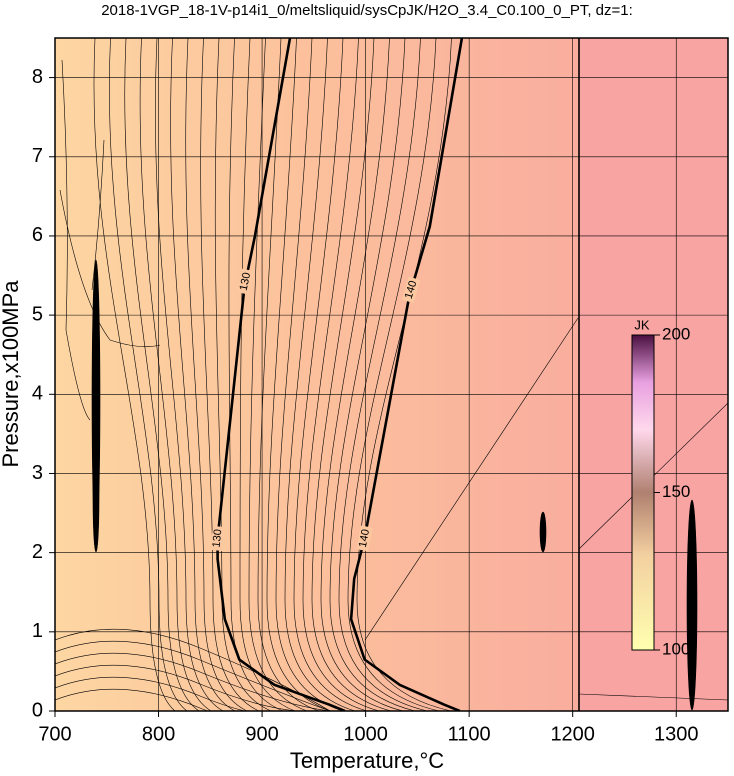 Image resolution: width=734 pixels, height=776 pixels. Describe the element at coordinates (37, 156) in the screenshot. I see `y-tick-label: 7` at that location.